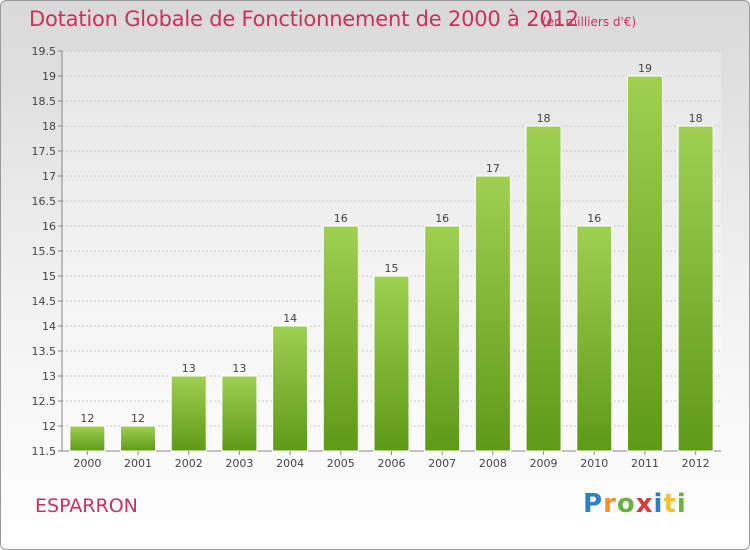 This screenshot has width=750, height=550. I want to click on x-tick-label: 2007, so click(442, 463).